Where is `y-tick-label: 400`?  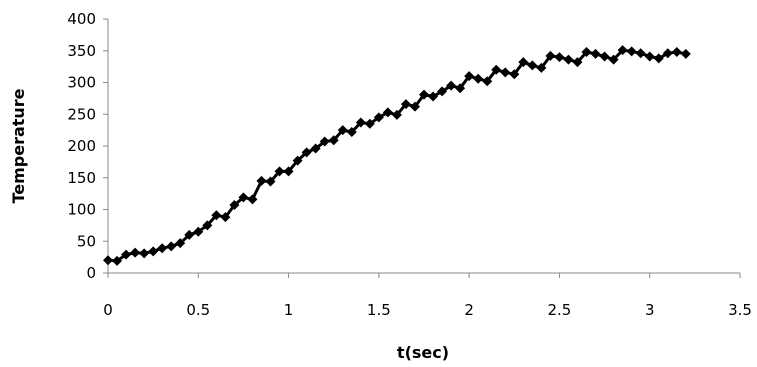
y-tick-label: 400 is located at coordinates (81, 19).